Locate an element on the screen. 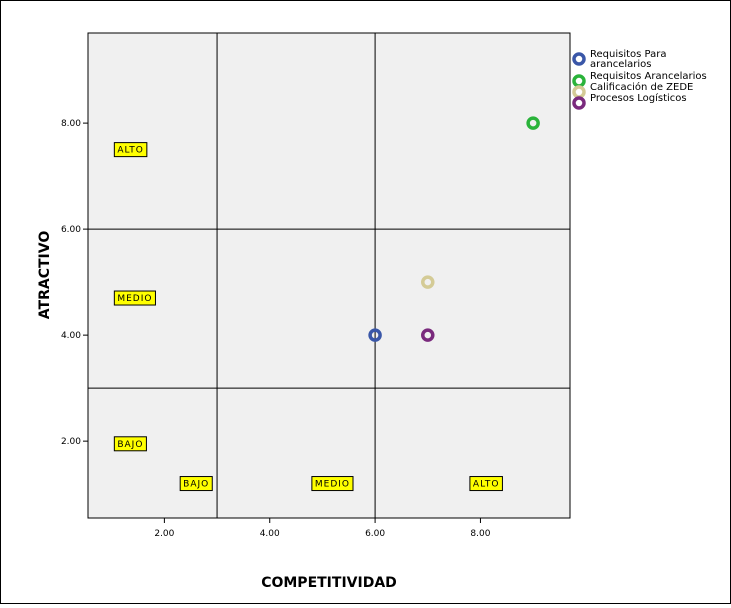  x-tick-label: 2.00 is located at coordinates (164, 534).